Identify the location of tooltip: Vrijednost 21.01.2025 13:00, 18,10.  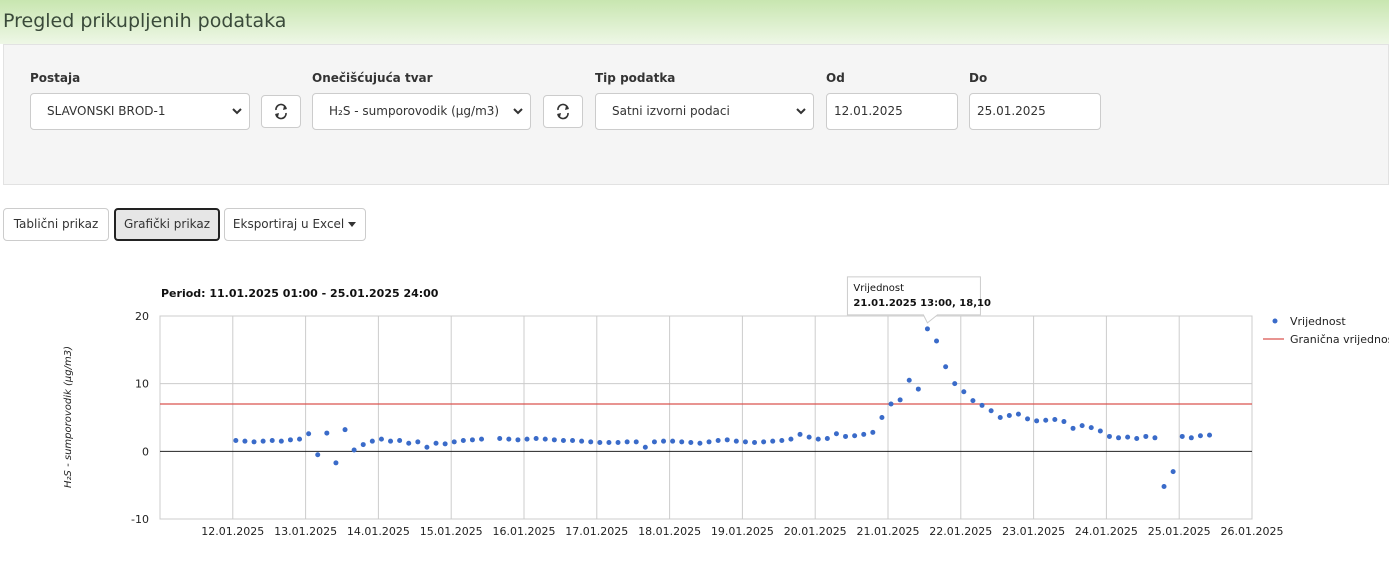
(918, 300).